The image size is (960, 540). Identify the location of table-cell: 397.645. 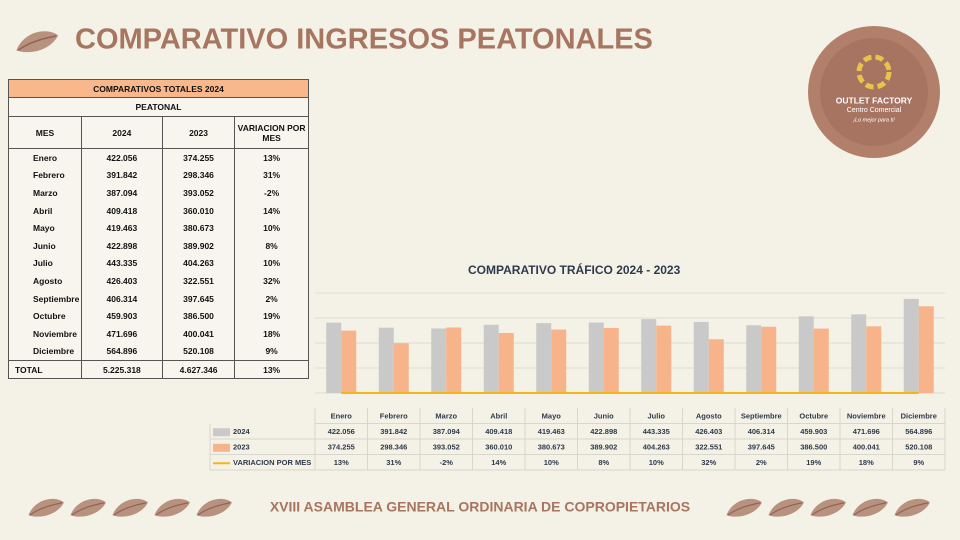
(198, 298).